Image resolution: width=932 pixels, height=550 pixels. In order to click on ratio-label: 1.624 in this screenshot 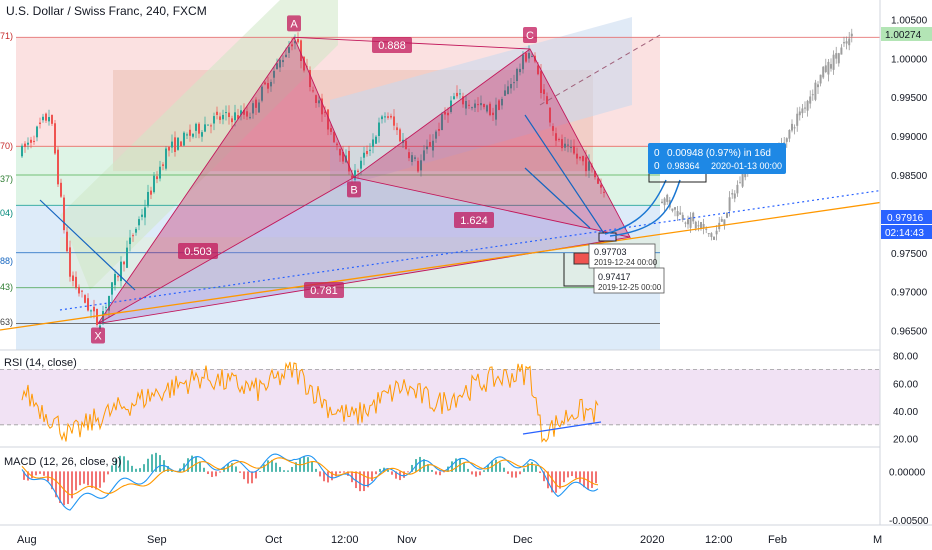, I will do `click(474, 221)`.